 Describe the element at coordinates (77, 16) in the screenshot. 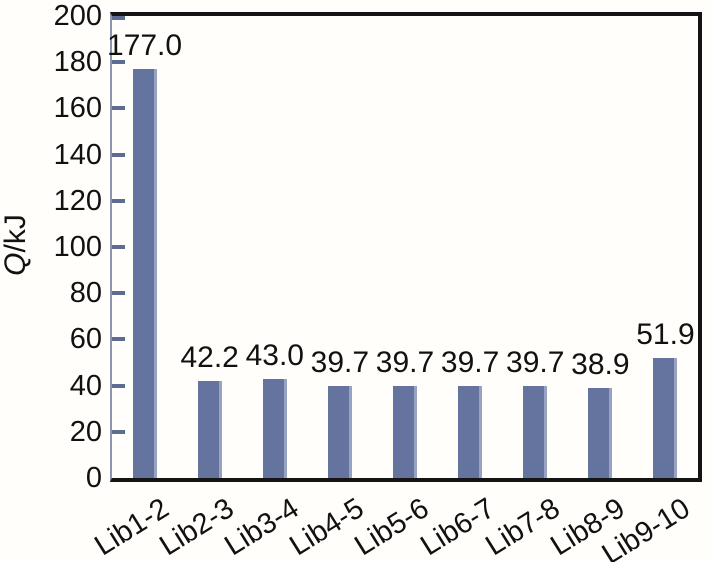

I see `y-axis-tick-label: 200` at that location.